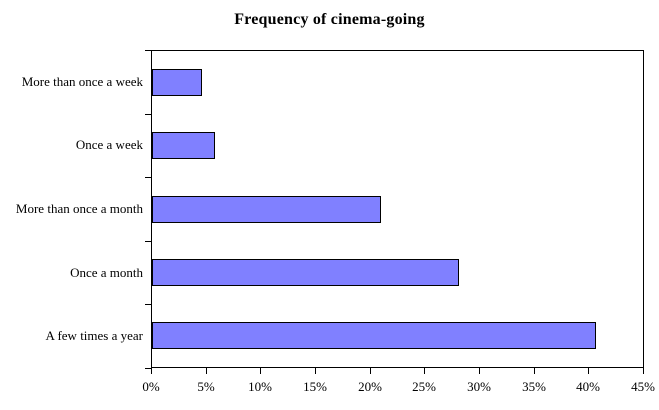  Describe the element at coordinates (94, 336) in the screenshot. I see `category-label: A few times a year` at that location.